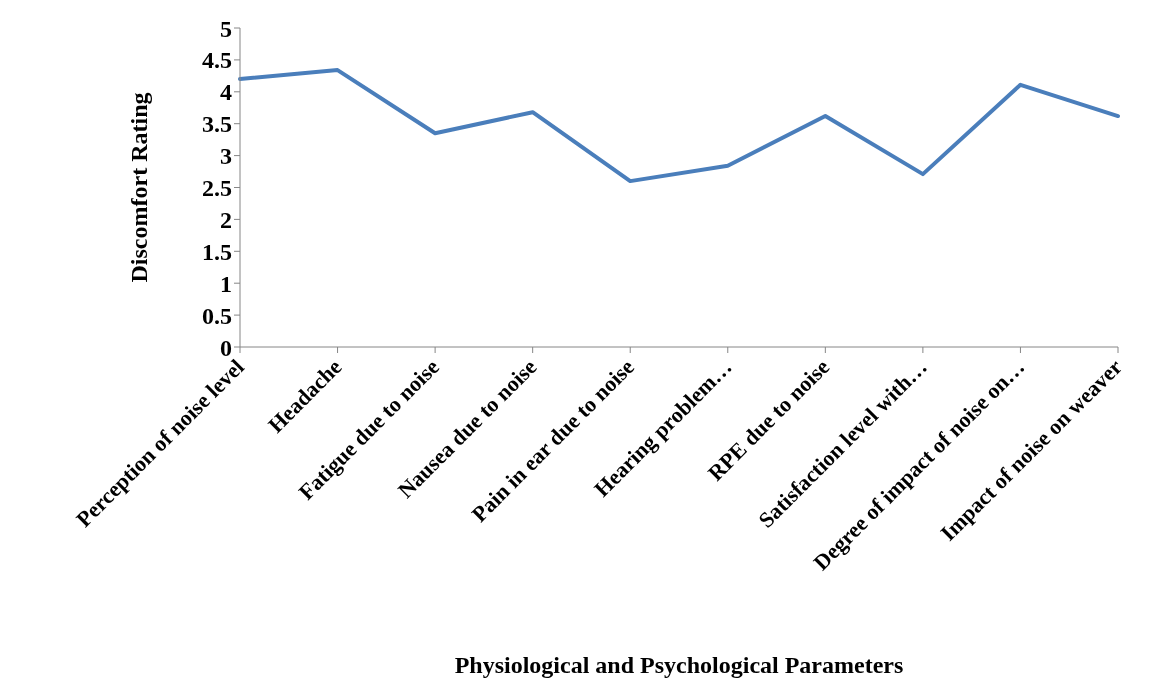  I want to click on y-tick-label: 2, so click(226, 219).